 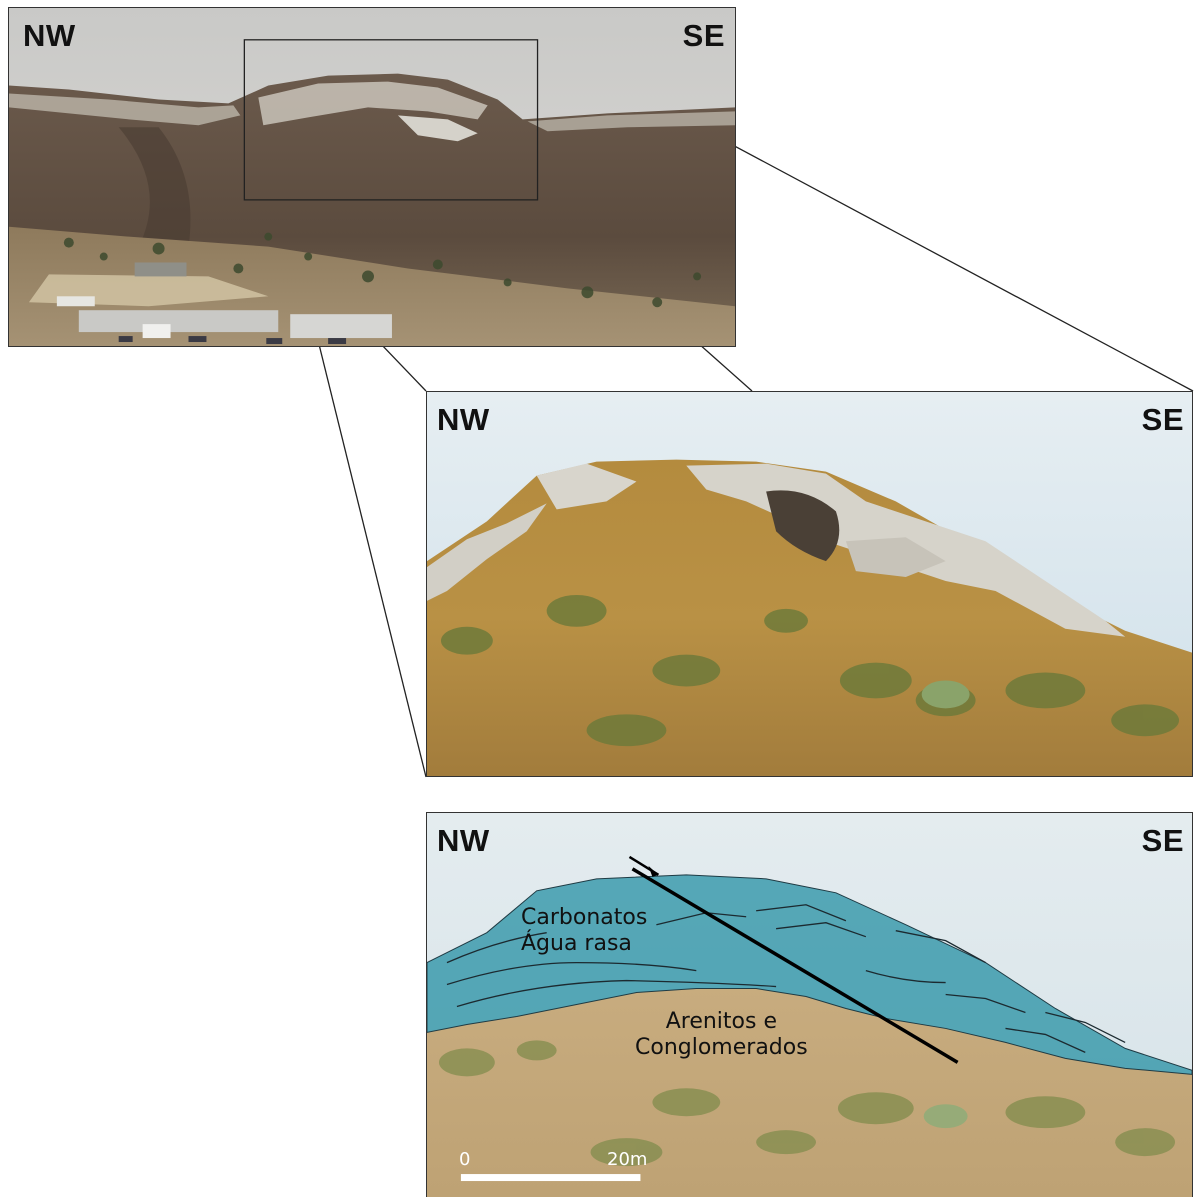 I want to click on label-arenitos-conglomerados: Arenitos e Conglomerados, so click(x=721, y=1034).